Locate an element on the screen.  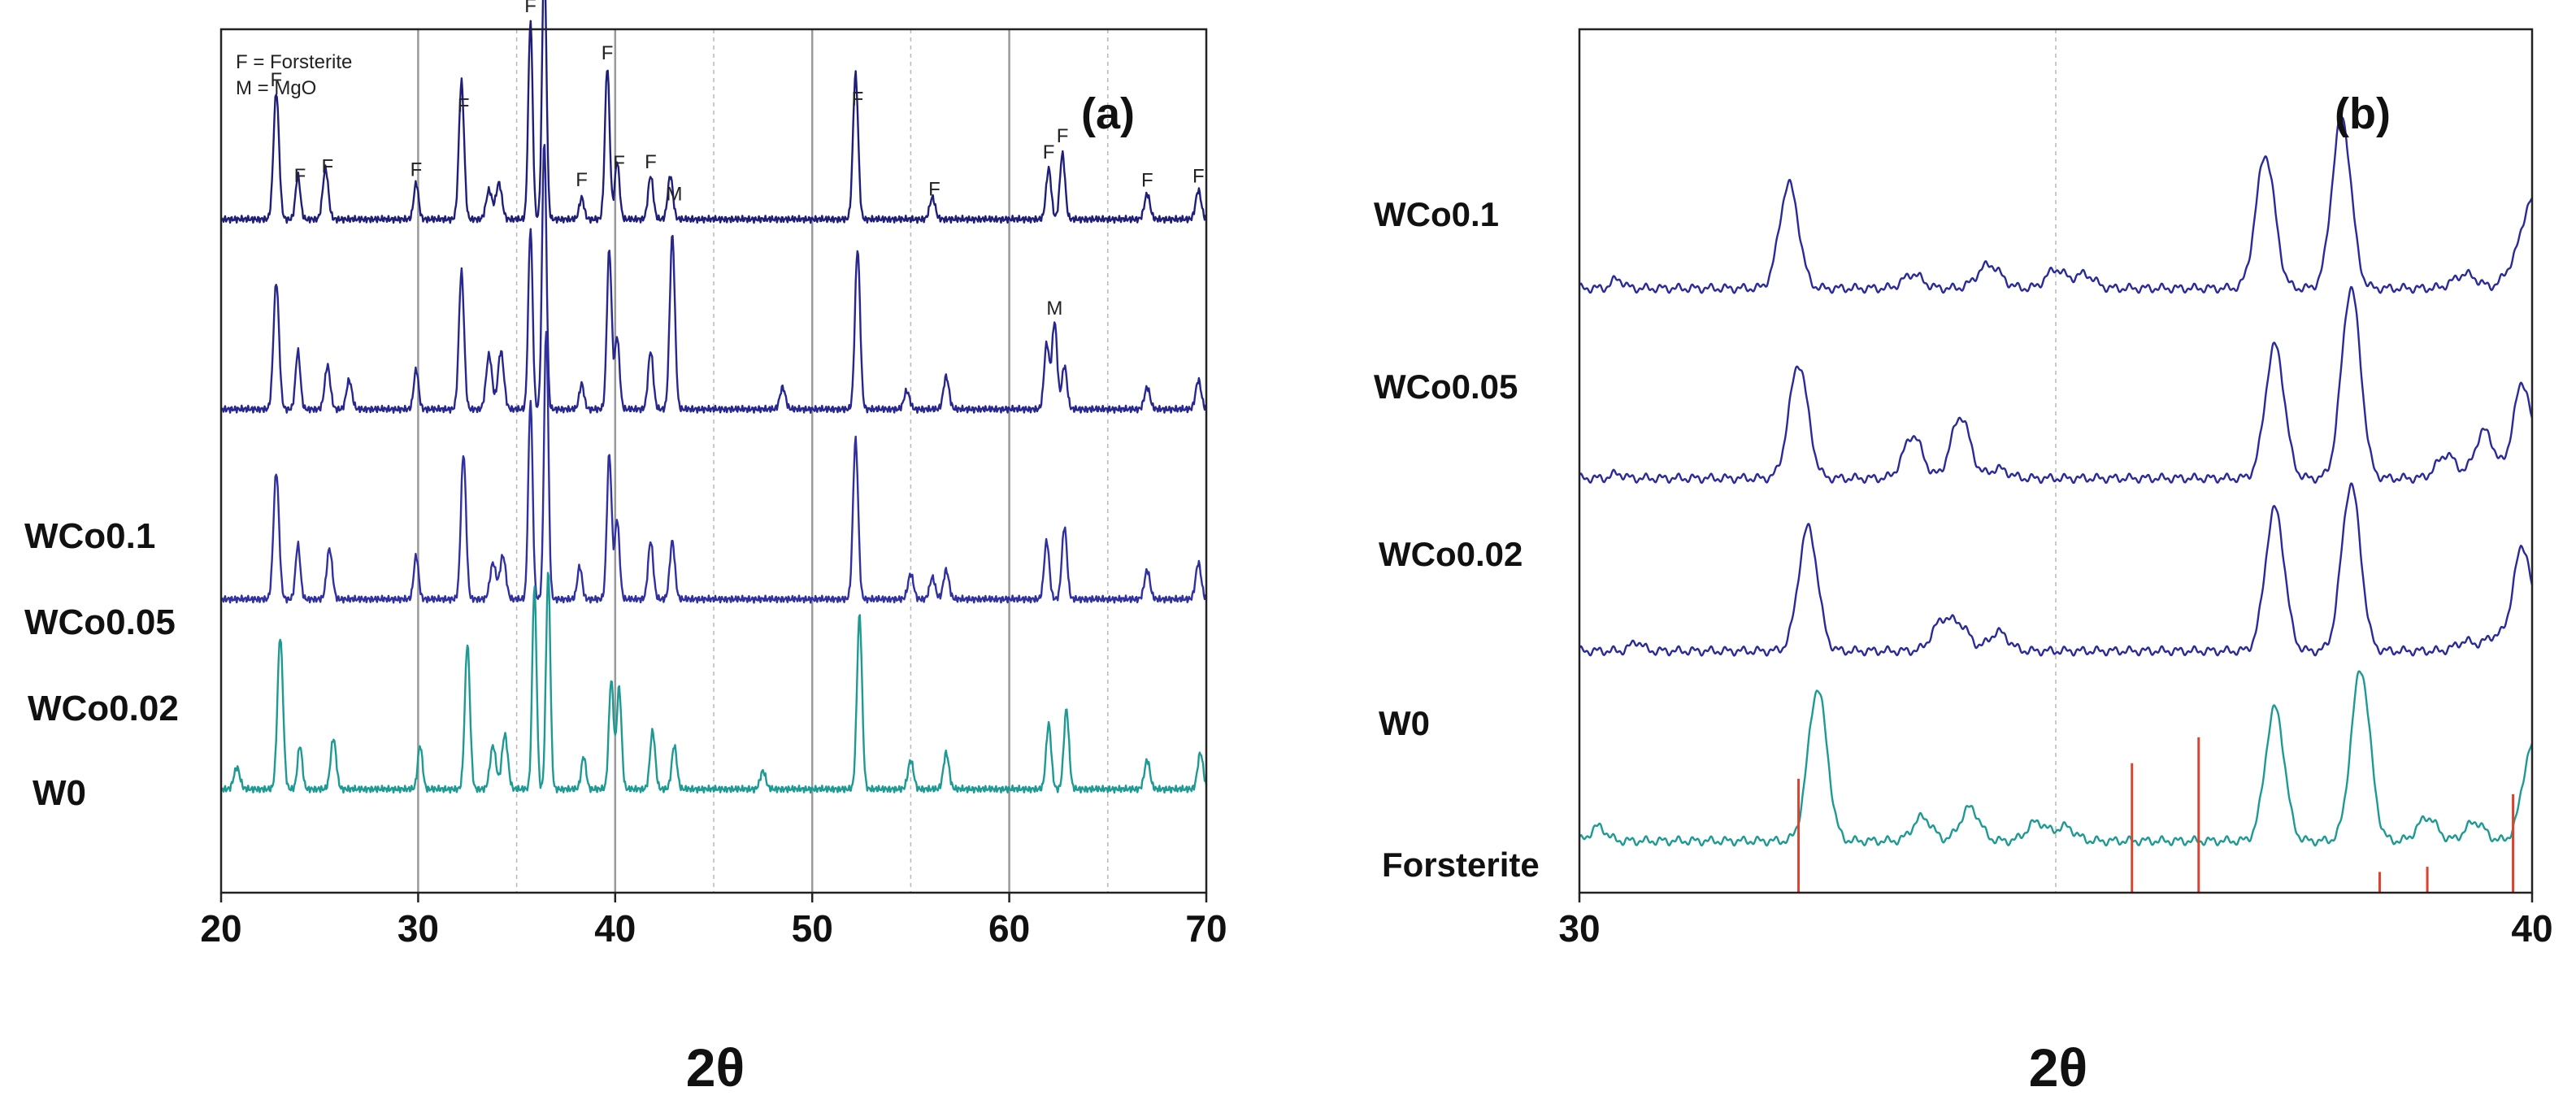
panel-b-series-label-wco0-1: WCo0.1 is located at coordinates (1436, 214).